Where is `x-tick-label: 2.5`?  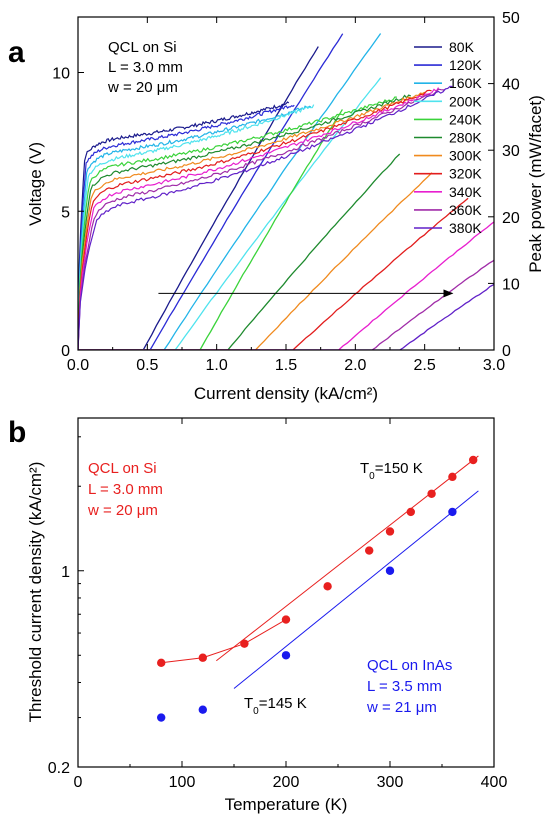
x-tick-label: 2.5 is located at coordinates (425, 365).